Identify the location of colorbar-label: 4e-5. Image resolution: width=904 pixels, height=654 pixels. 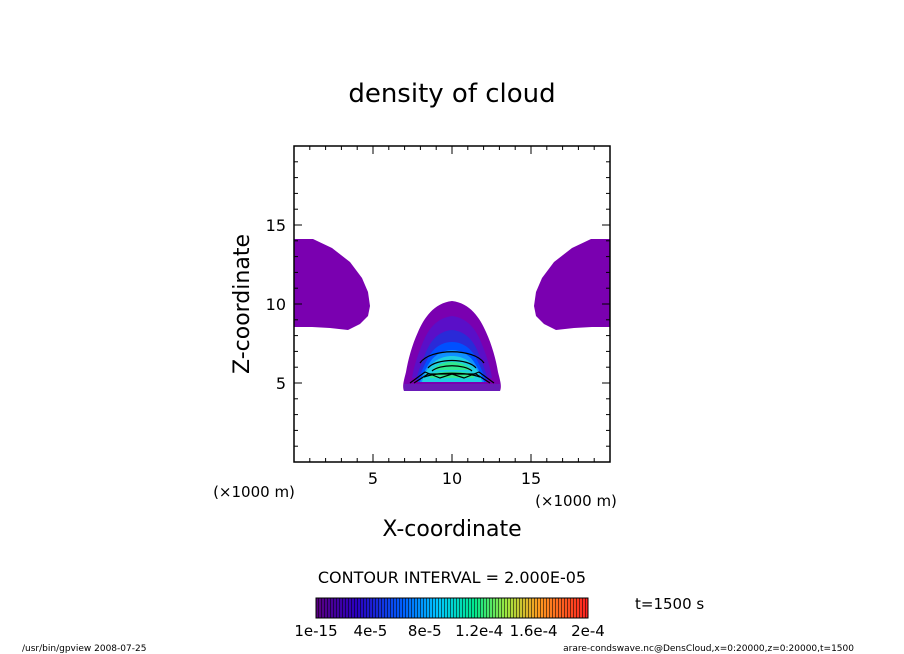
(371, 631).